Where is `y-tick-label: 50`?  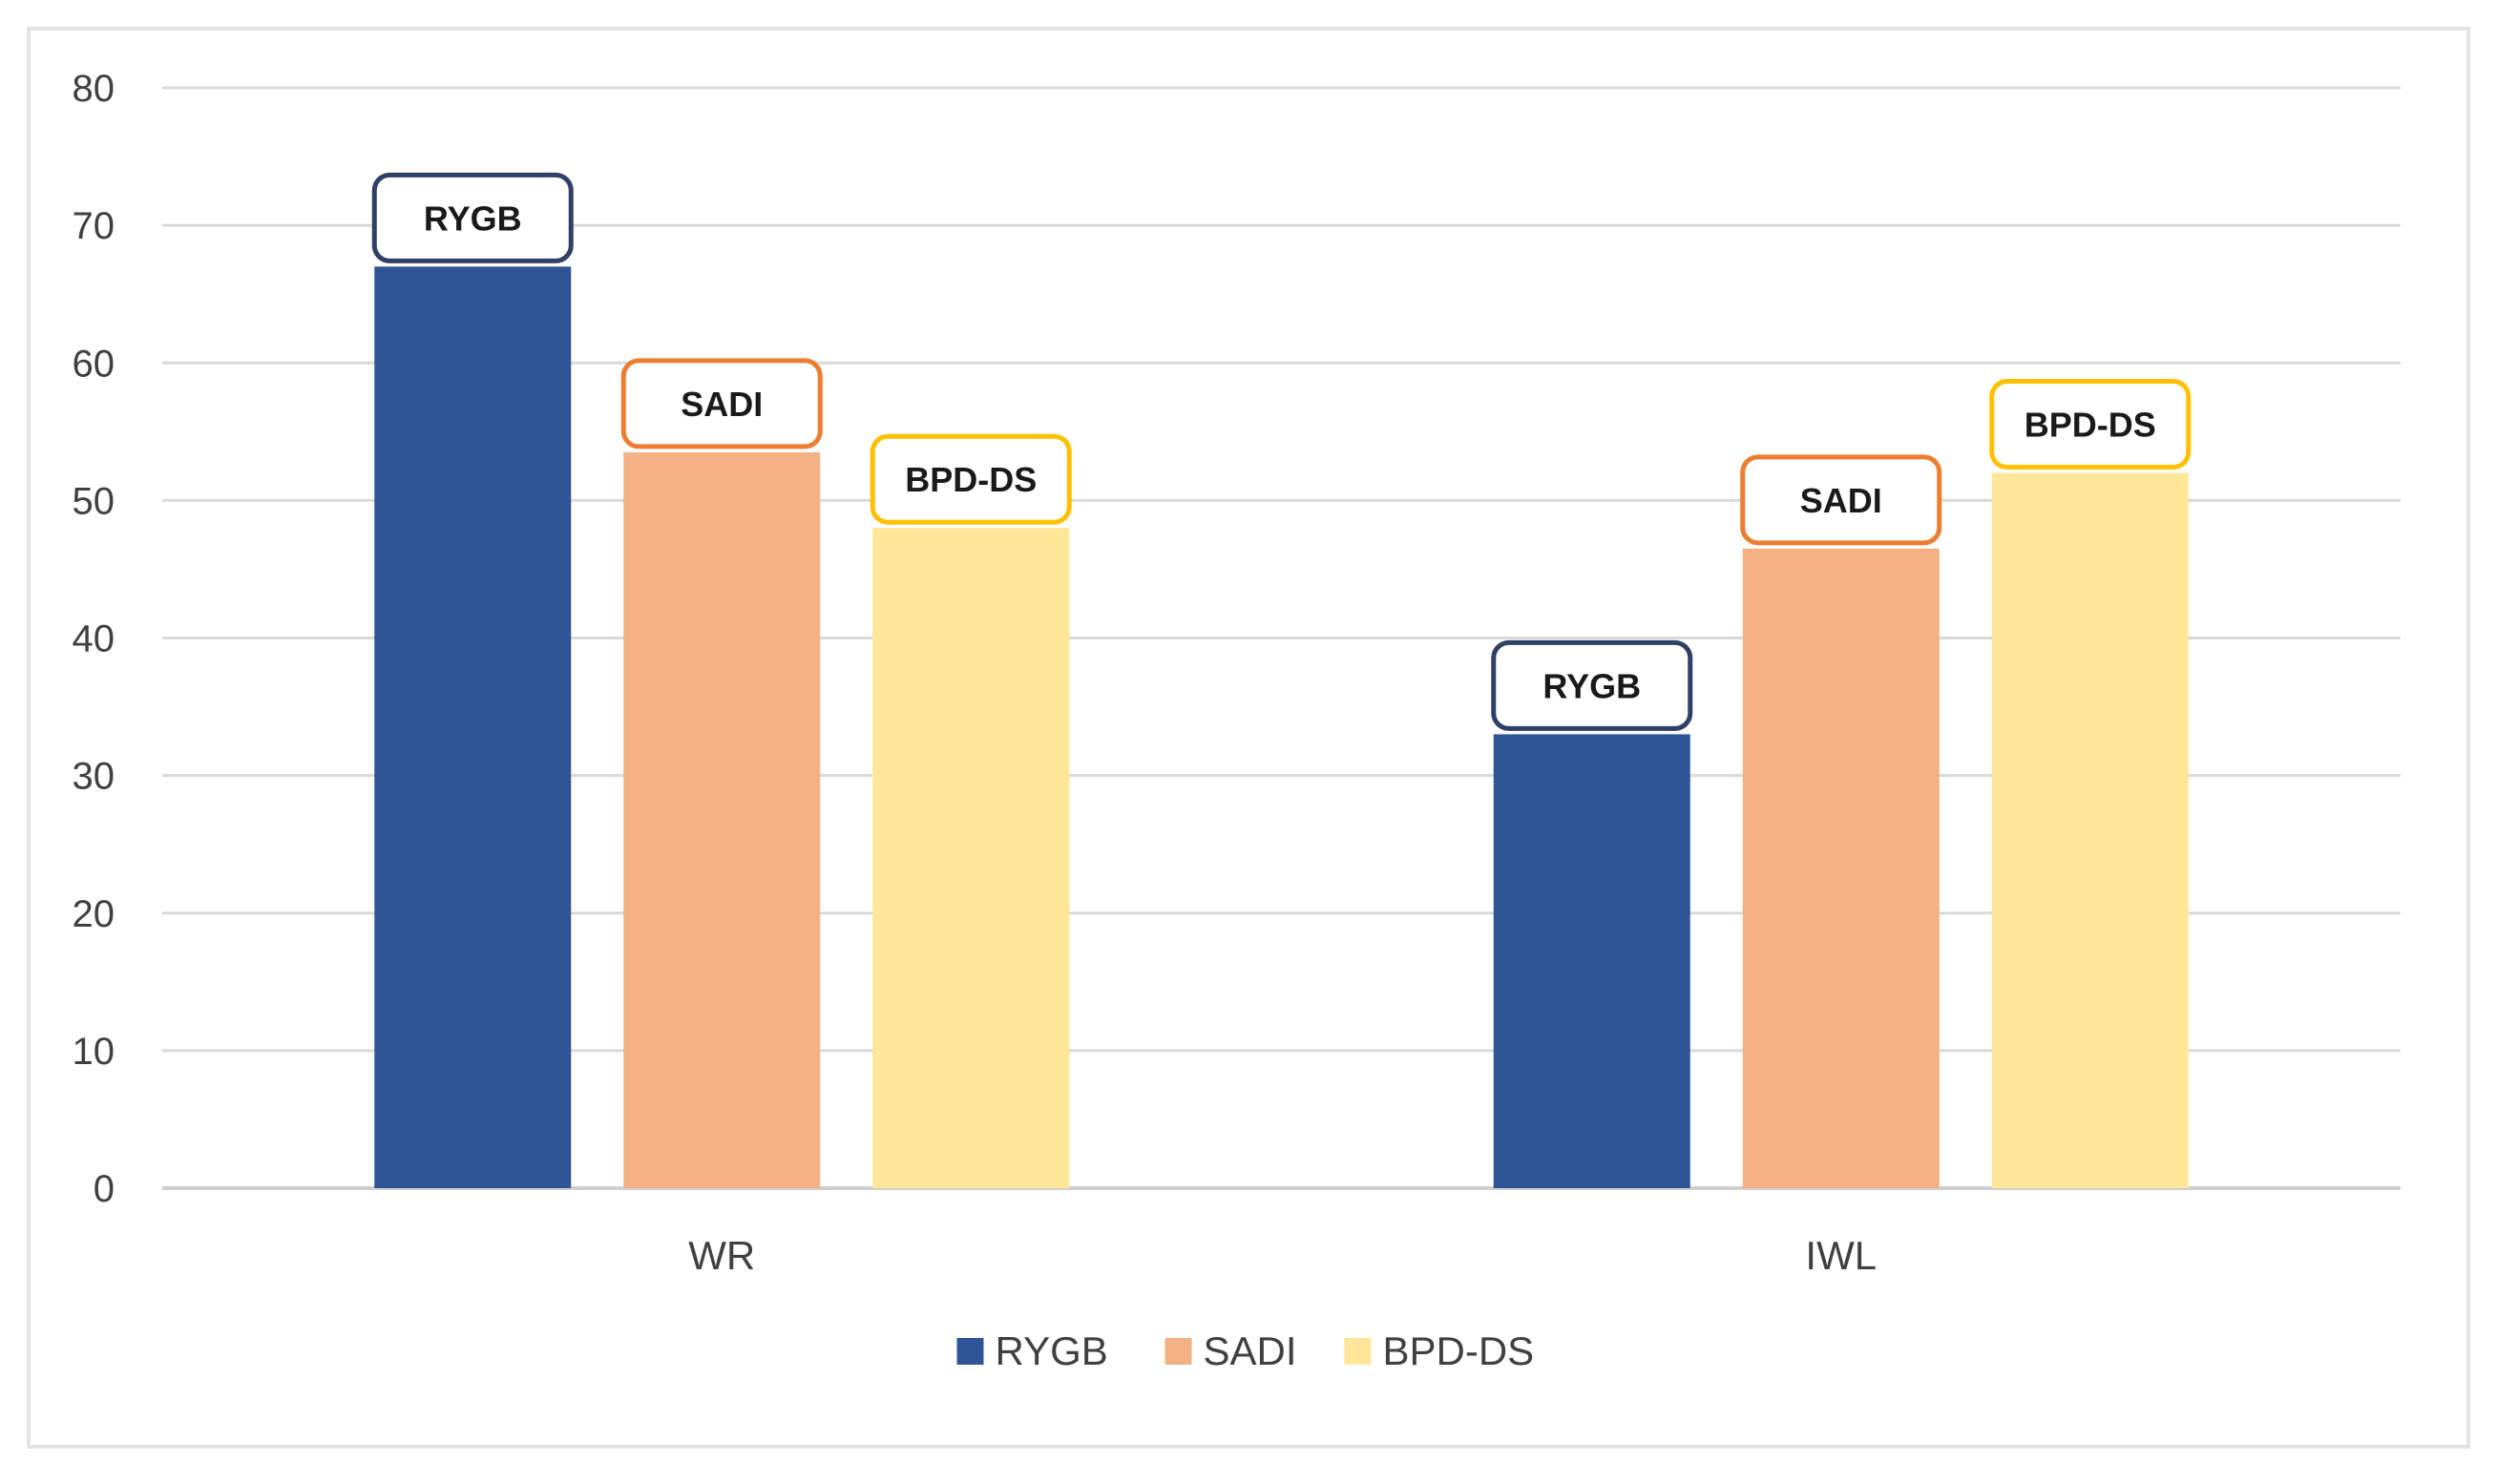 y-tick-label: 50 is located at coordinates (94, 501).